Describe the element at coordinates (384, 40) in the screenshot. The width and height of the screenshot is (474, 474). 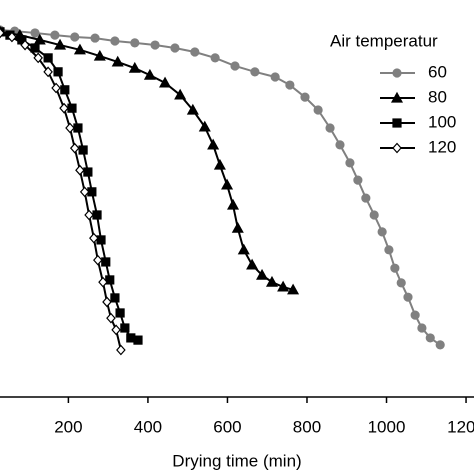
I see `legend-title: Air temperatur` at that location.